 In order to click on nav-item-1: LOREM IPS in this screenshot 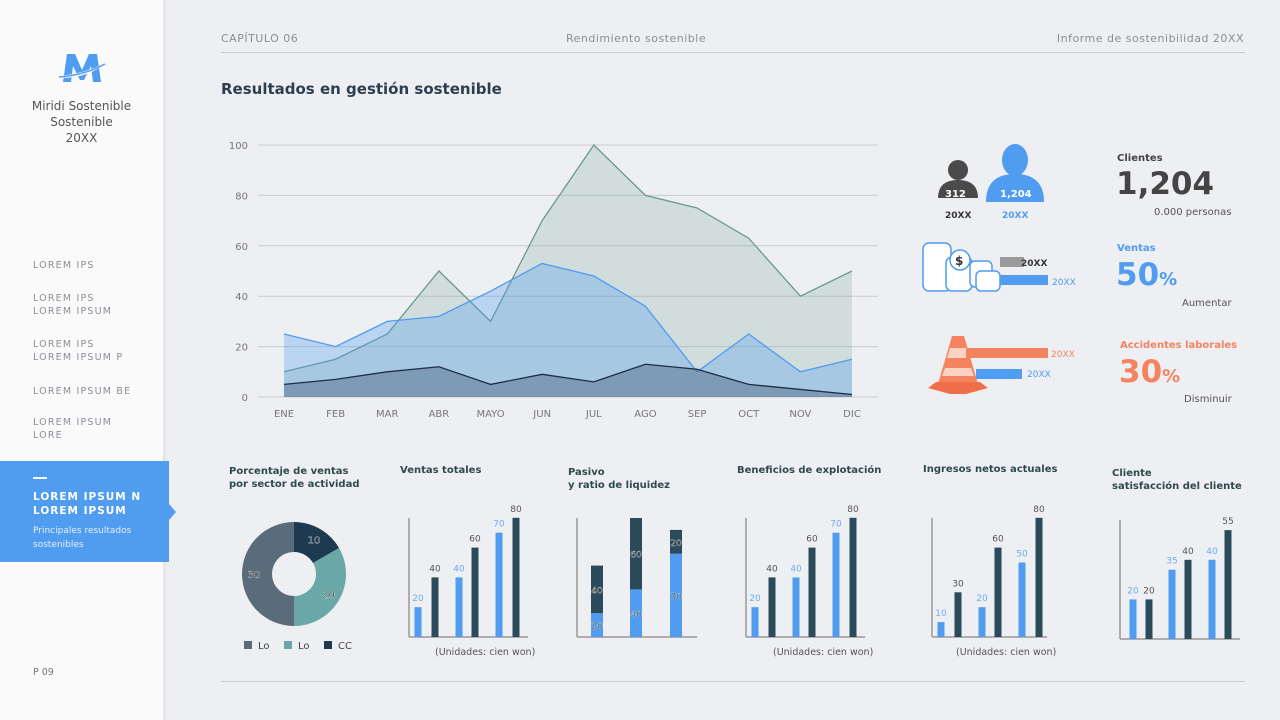, I will do `click(64, 265)`.